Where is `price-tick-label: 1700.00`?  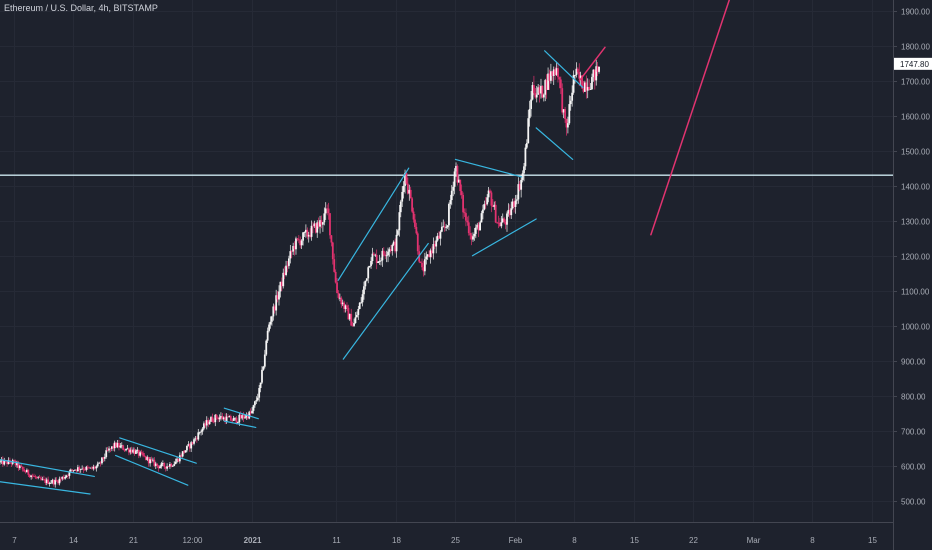 price-tick-label: 1700.00 is located at coordinates (915, 82).